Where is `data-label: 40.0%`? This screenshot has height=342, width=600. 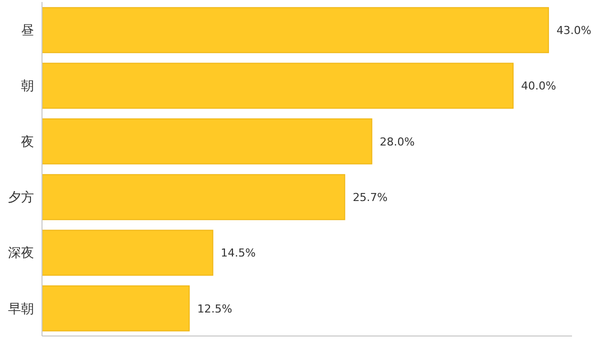 data-label: 40.0% is located at coordinates (538, 86).